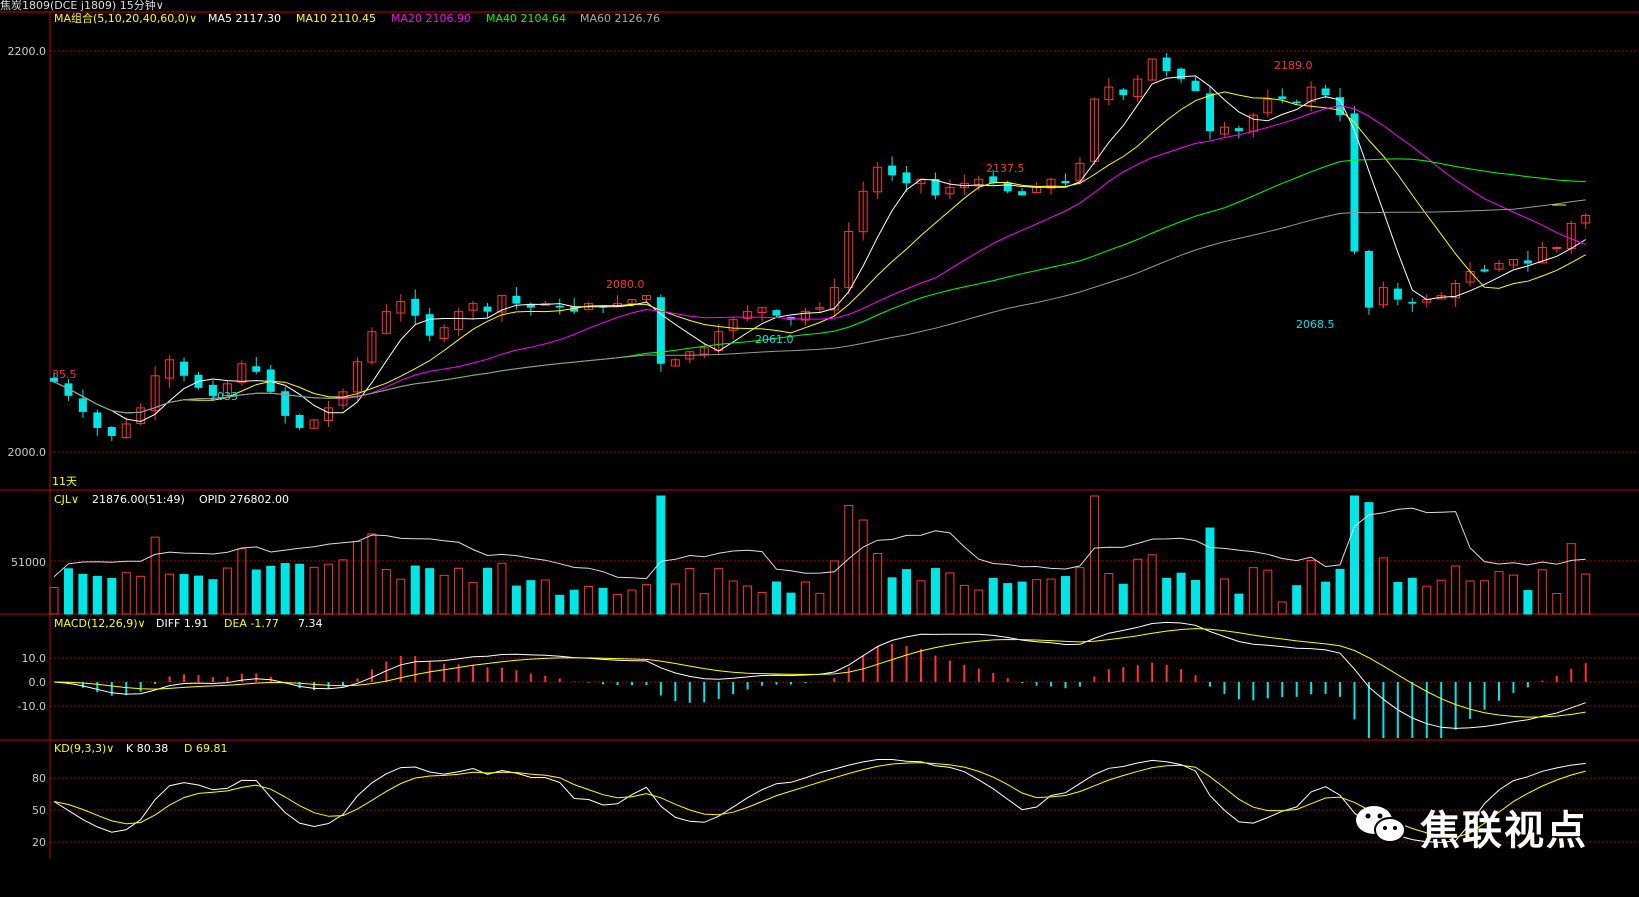 The width and height of the screenshot is (1639, 897). I want to click on macd-tick-label: 0.0, so click(38, 682).